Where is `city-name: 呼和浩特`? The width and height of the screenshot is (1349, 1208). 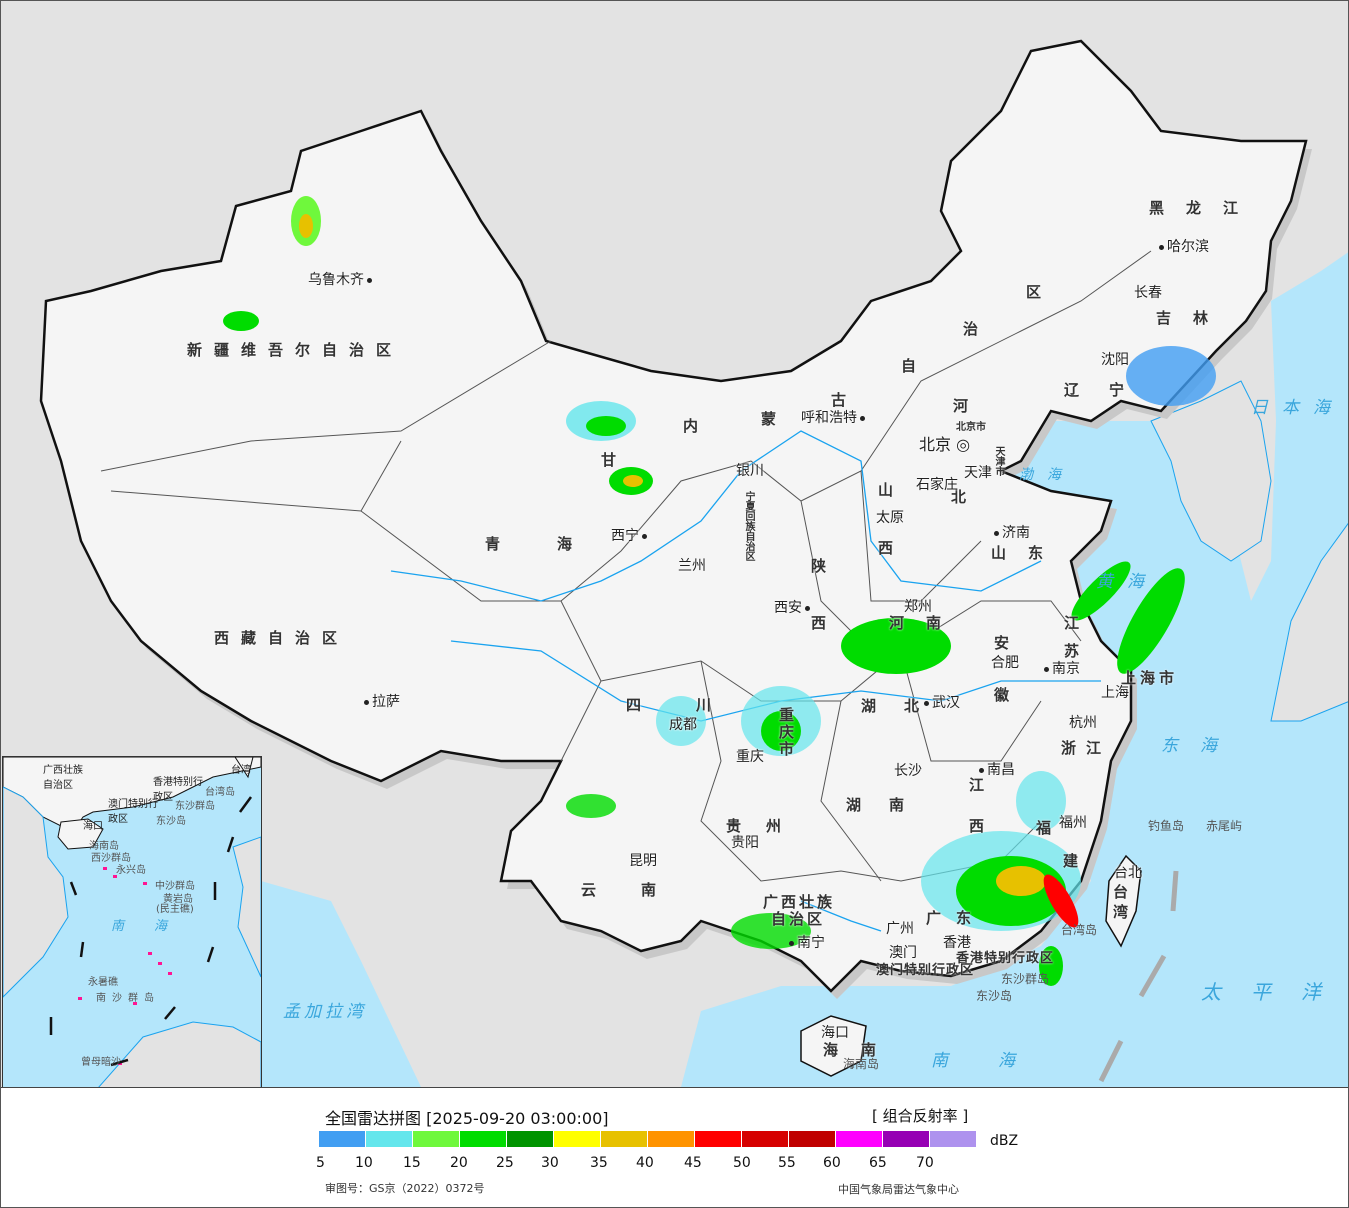
city-name: 呼和浩特 is located at coordinates (829, 418).